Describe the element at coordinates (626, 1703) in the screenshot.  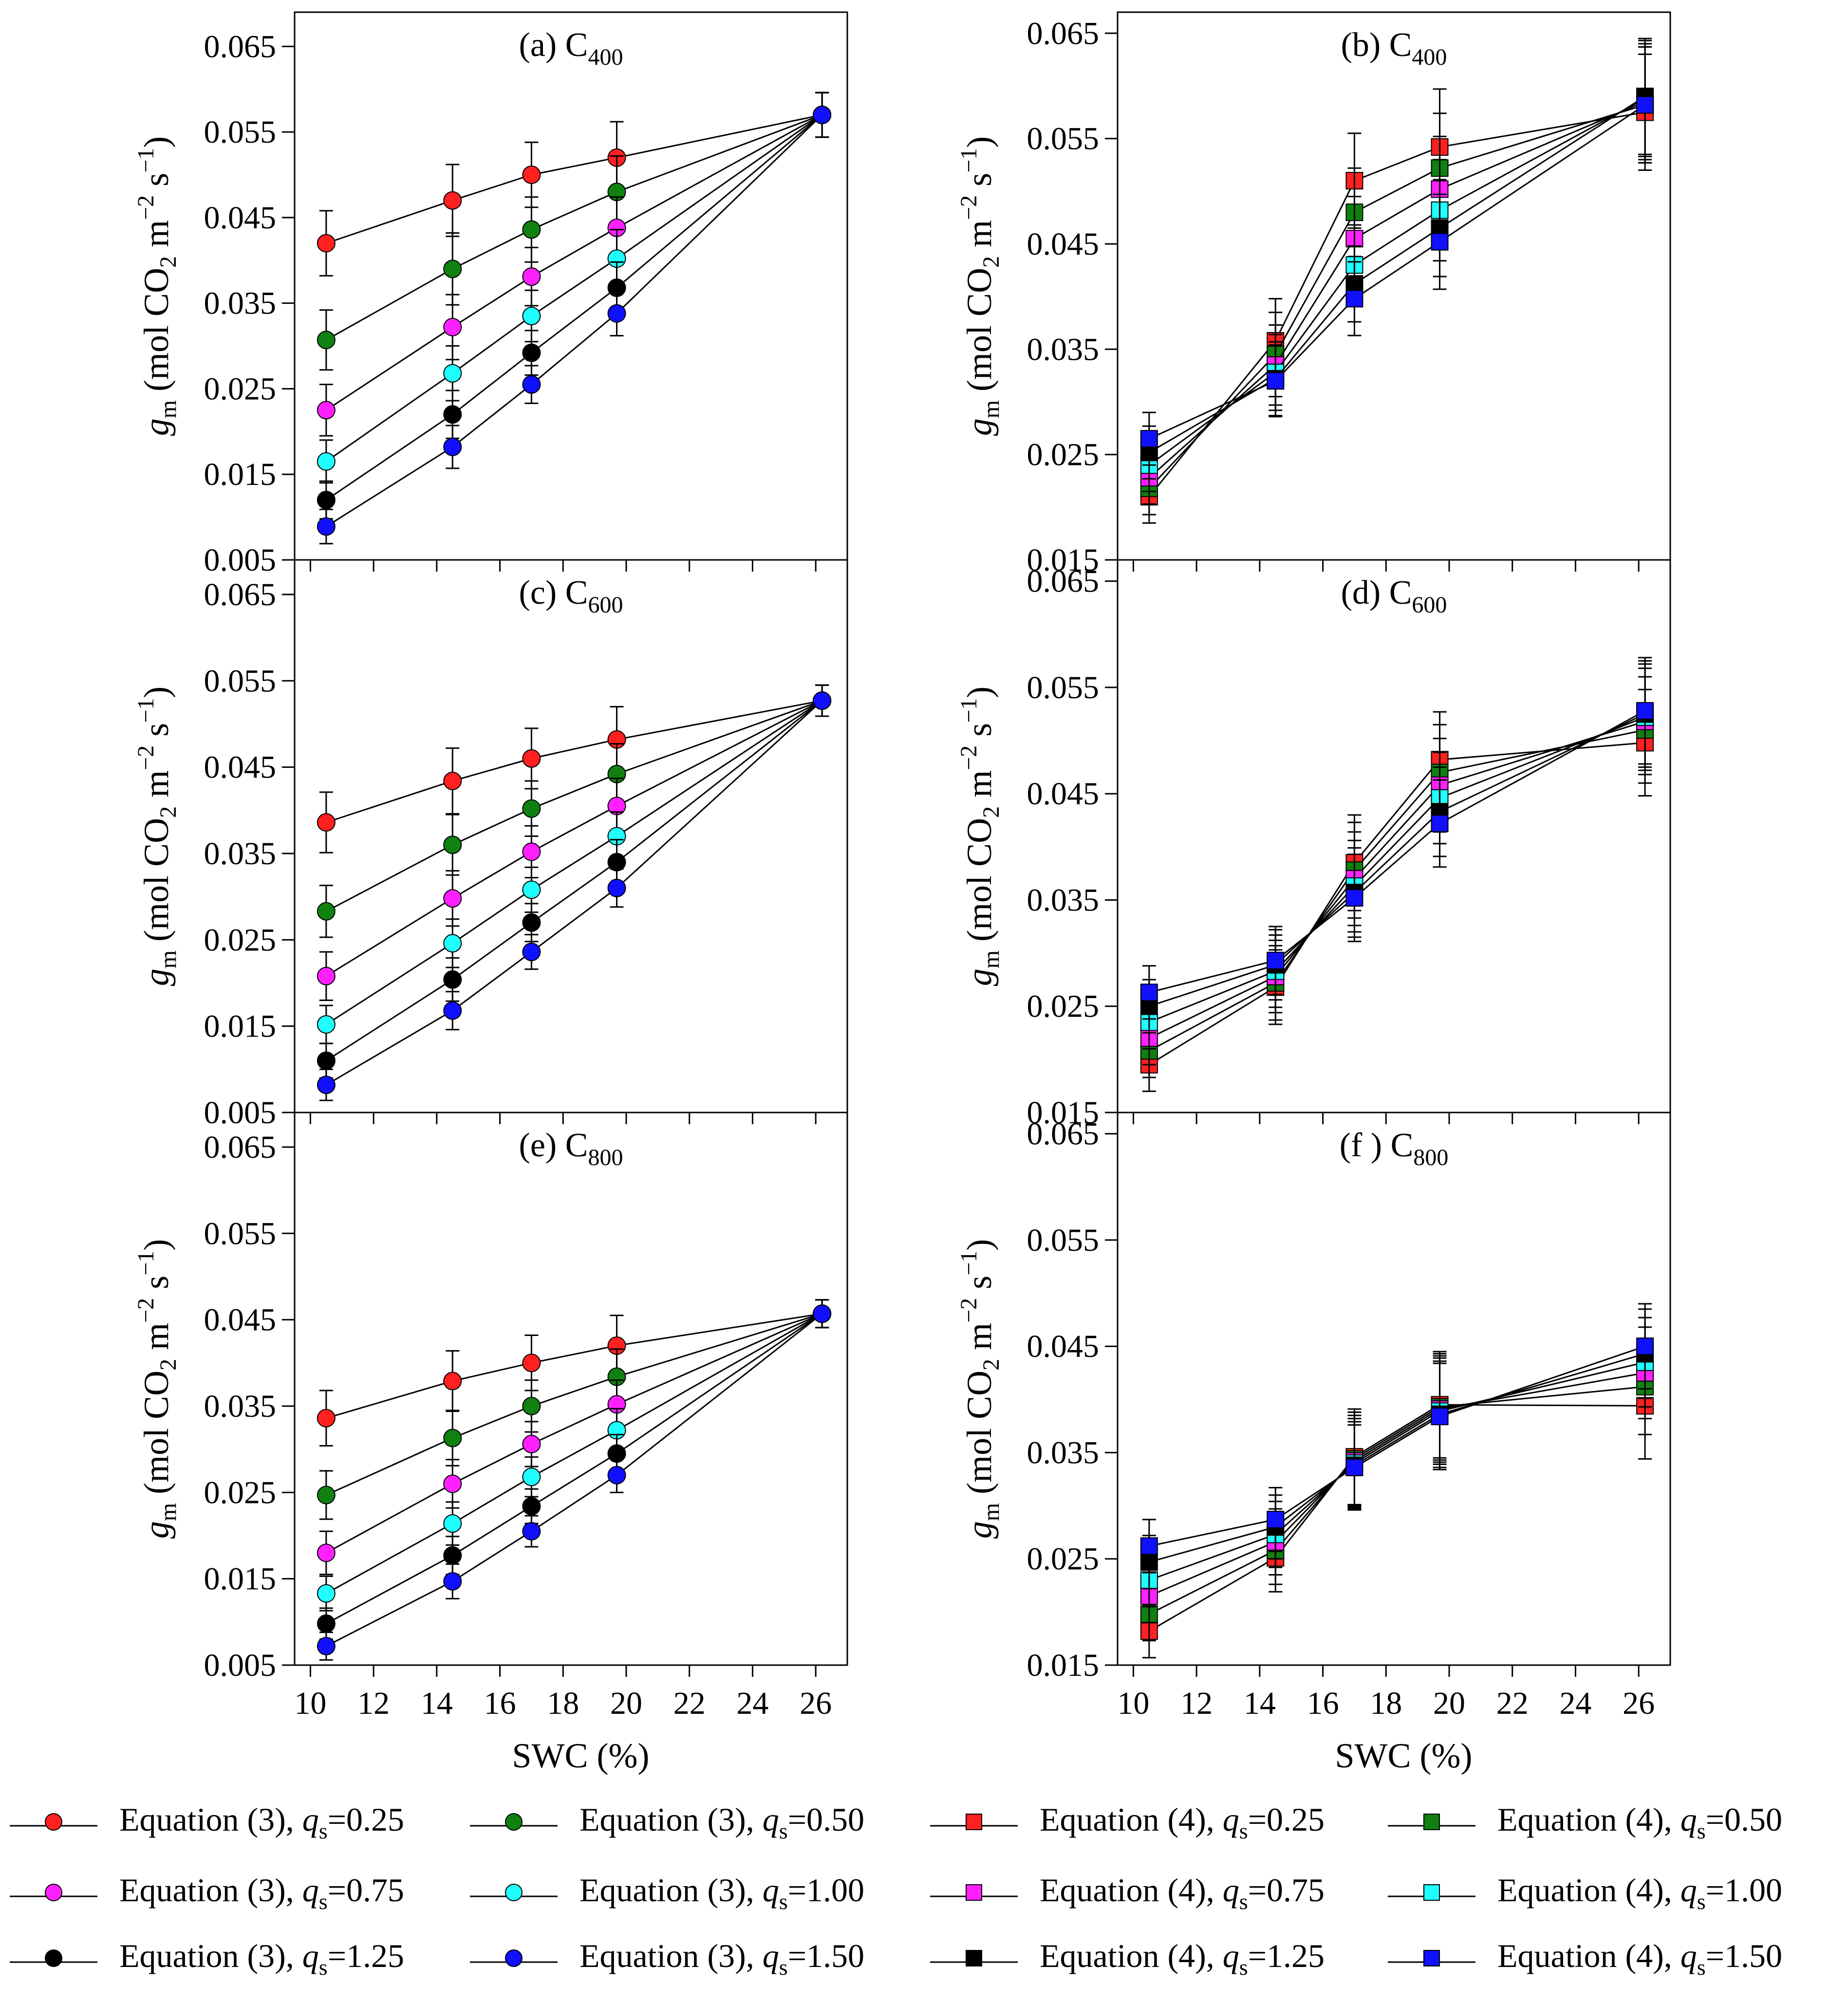
I see `x-tick-label: 20` at that location.